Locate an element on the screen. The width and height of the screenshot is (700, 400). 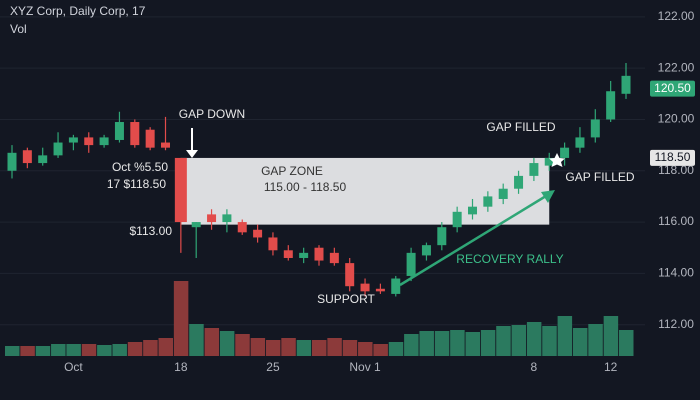
x-tick-label: 8 is located at coordinates (534, 367).